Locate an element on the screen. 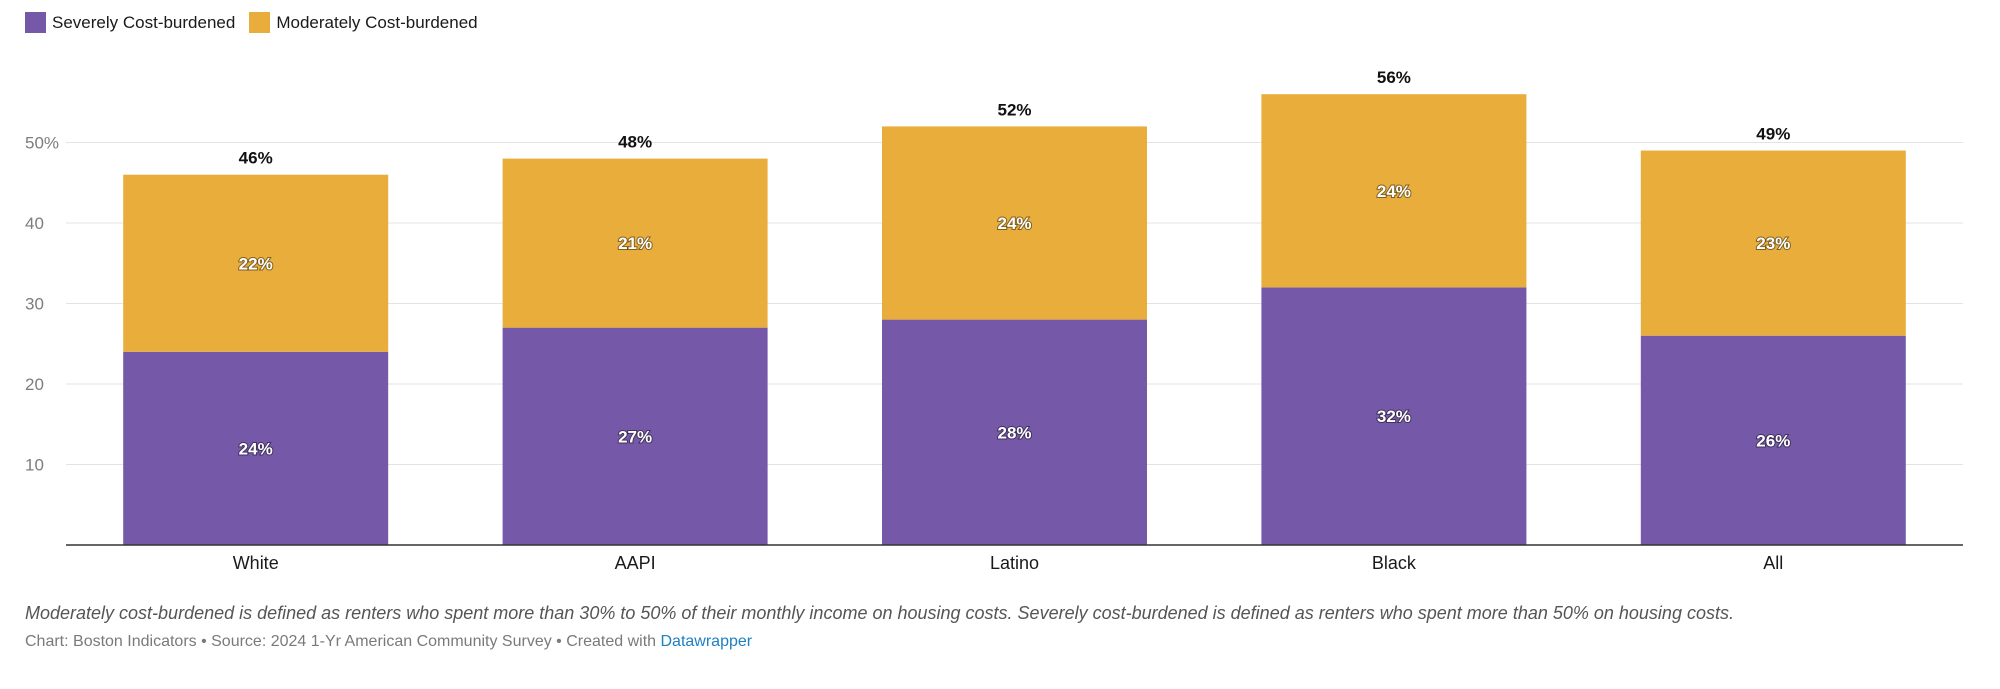 The height and width of the screenshot is (689, 2000). bar-label-latino-moderate: 24% is located at coordinates (1014, 223).